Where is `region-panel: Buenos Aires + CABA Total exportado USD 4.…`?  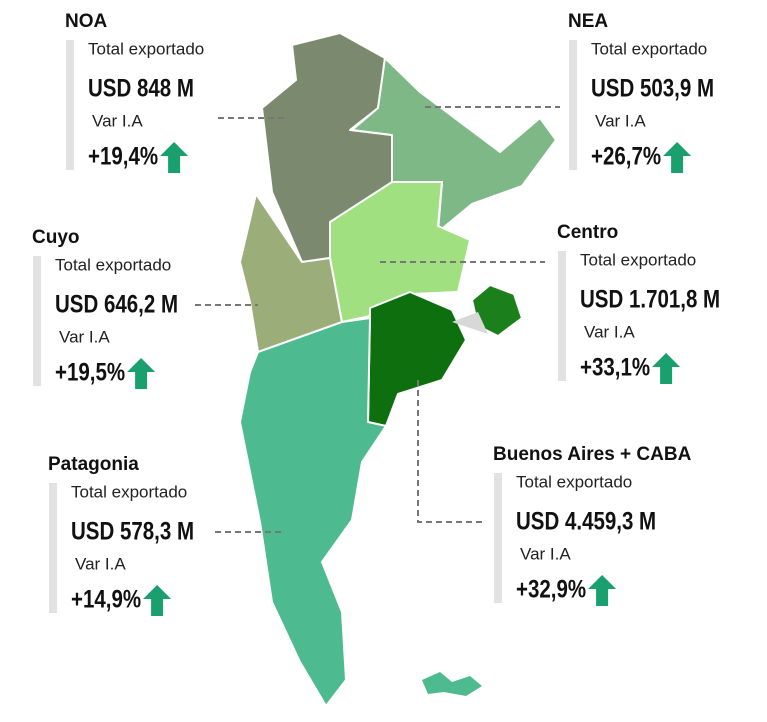
region-panel: Buenos Aires + CABA Total exportado USD 4.… is located at coordinates (592, 525).